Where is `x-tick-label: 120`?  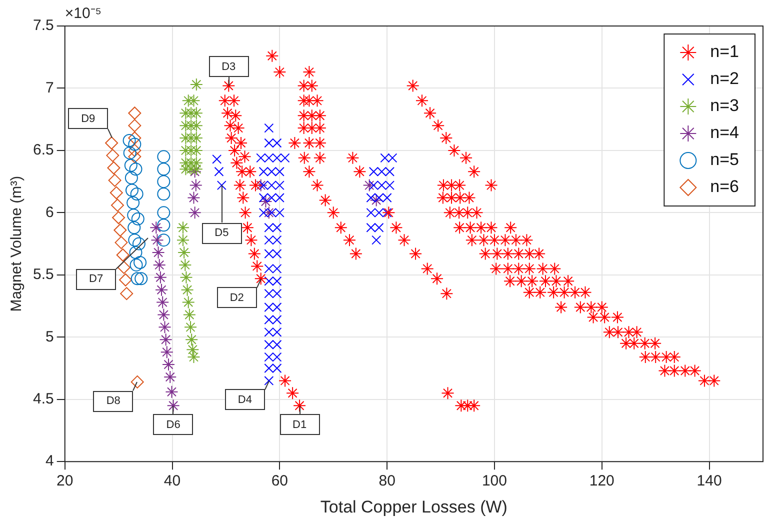
x-tick-label: 120 is located at coordinates (601, 481).